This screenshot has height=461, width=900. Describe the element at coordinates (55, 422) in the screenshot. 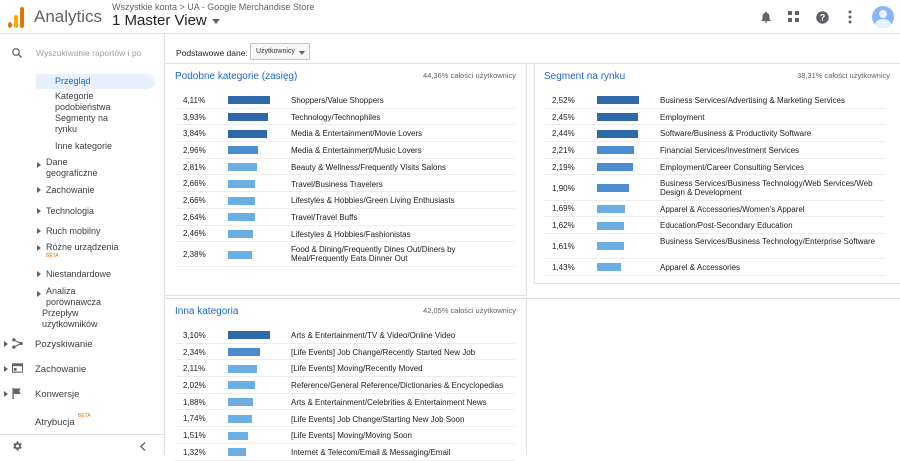

I see `sidebar-section-attribution: Atrybucja` at that location.